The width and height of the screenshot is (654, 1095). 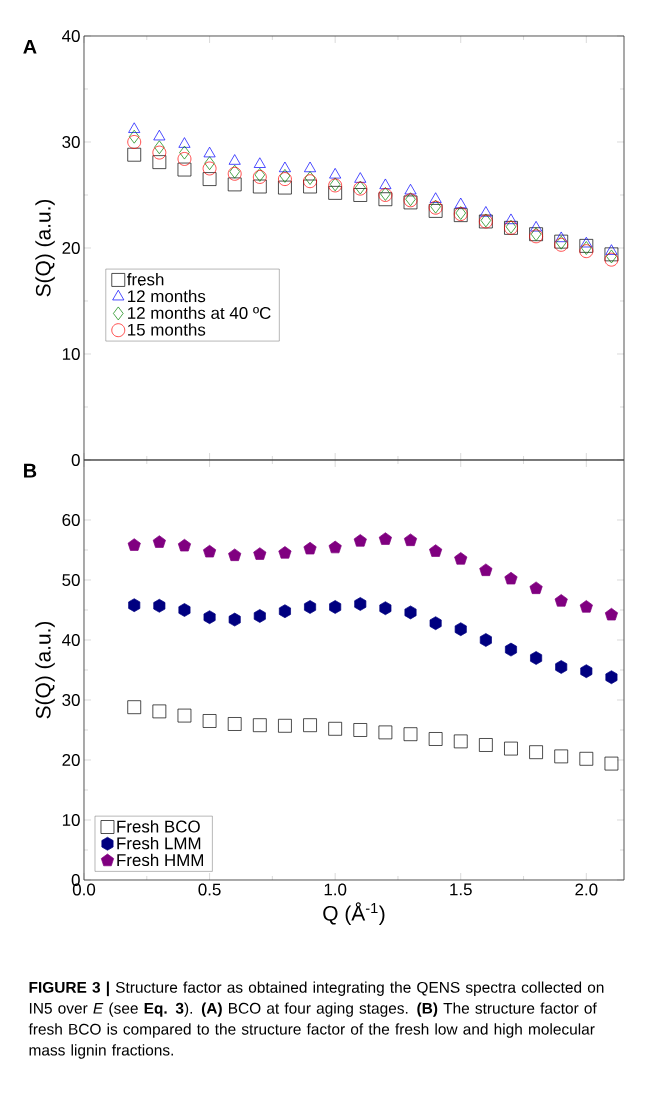 What do you see at coordinates (71, 519) in the screenshot?
I see `y-tick-label: 60` at bounding box center [71, 519].